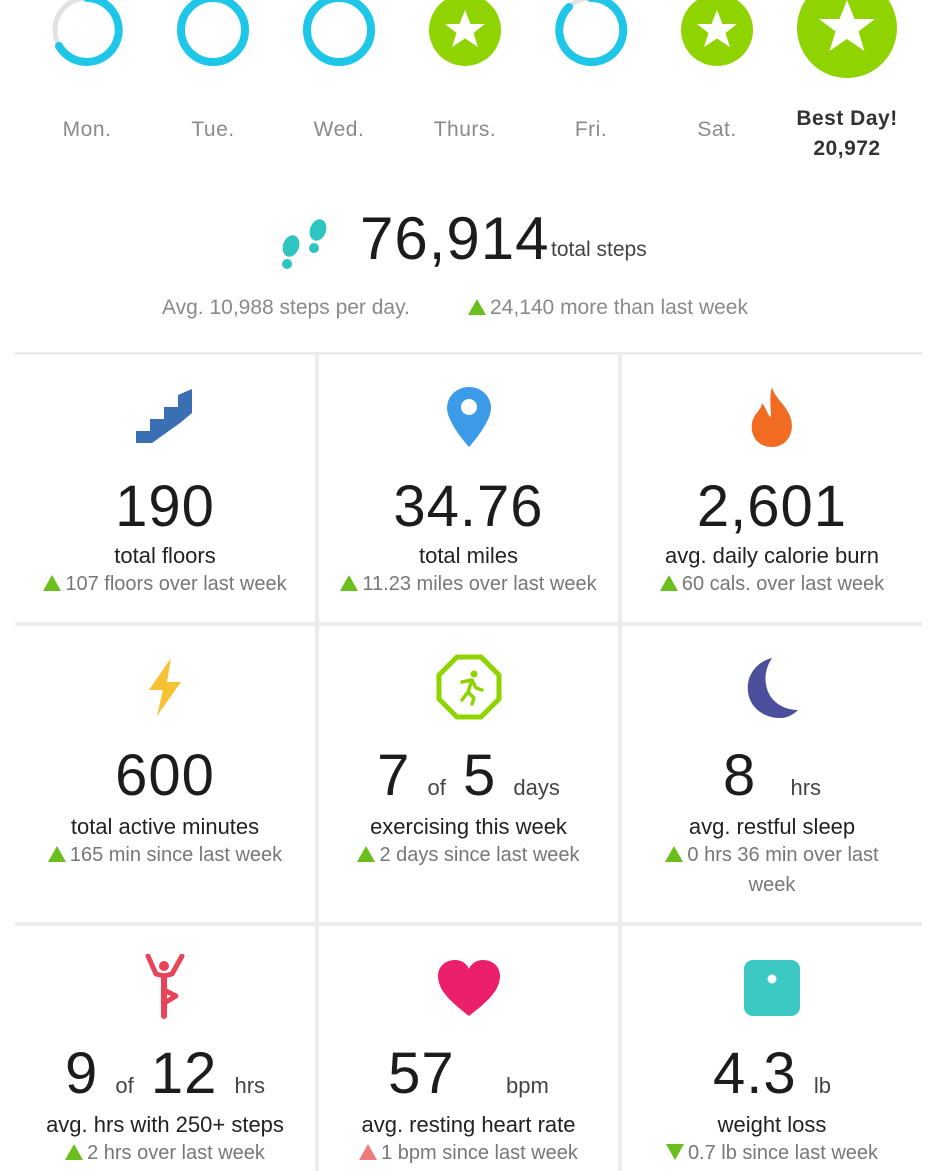 Image resolution: width=937 pixels, height=1171 pixels. What do you see at coordinates (479, 855) in the screenshot?
I see `exercise-delta-text: 2 days since last week` at bounding box center [479, 855].